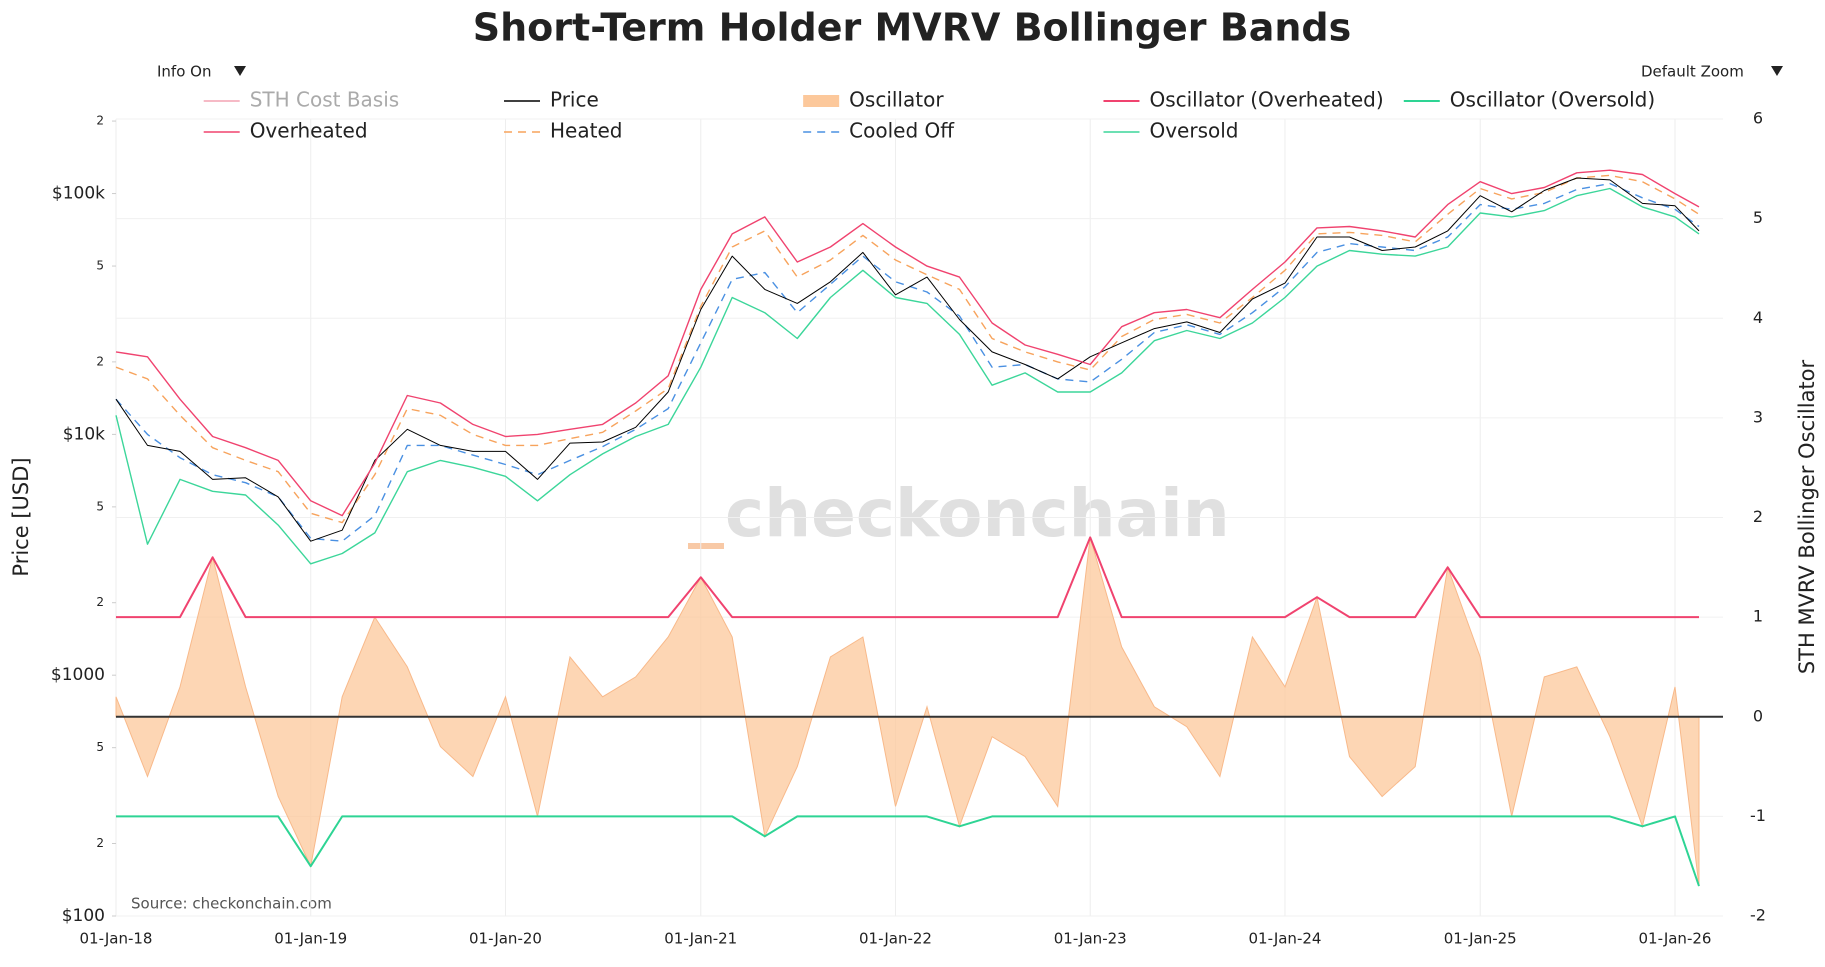 The width and height of the screenshot is (1825, 967). Describe the element at coordinates (1090, 939) in the screenshot. I see `x-tick-label: 01-Jan-23` at that location.